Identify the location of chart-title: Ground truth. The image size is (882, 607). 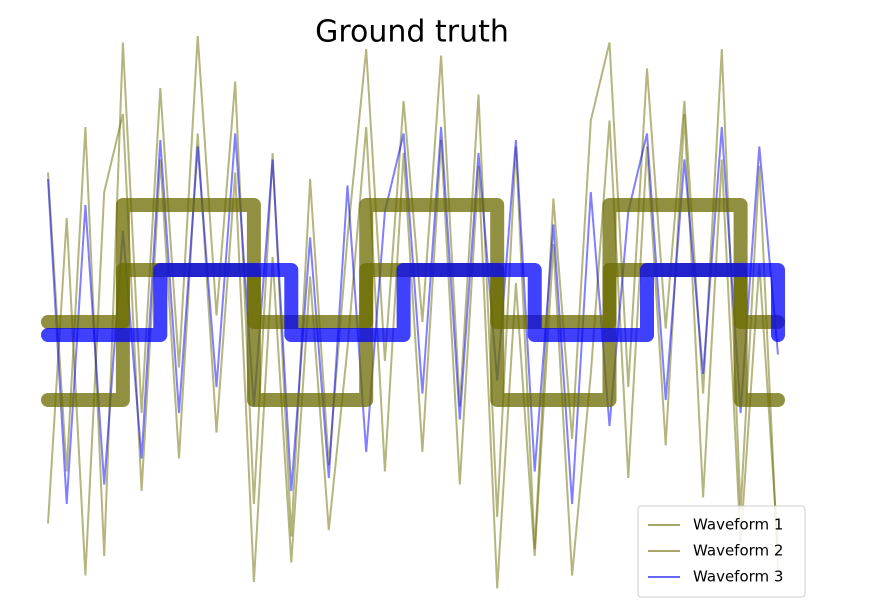
(412, 32).